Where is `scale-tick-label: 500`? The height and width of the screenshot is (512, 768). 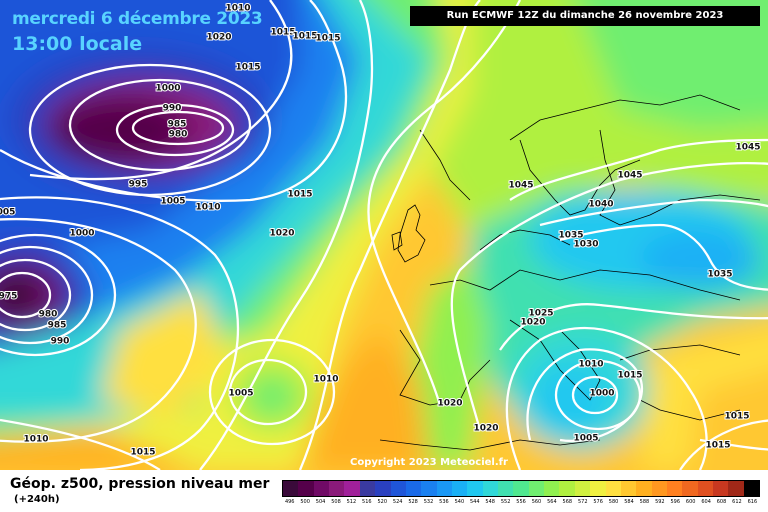 scale-tick-label: 500 is located at coordinates (305, 502).